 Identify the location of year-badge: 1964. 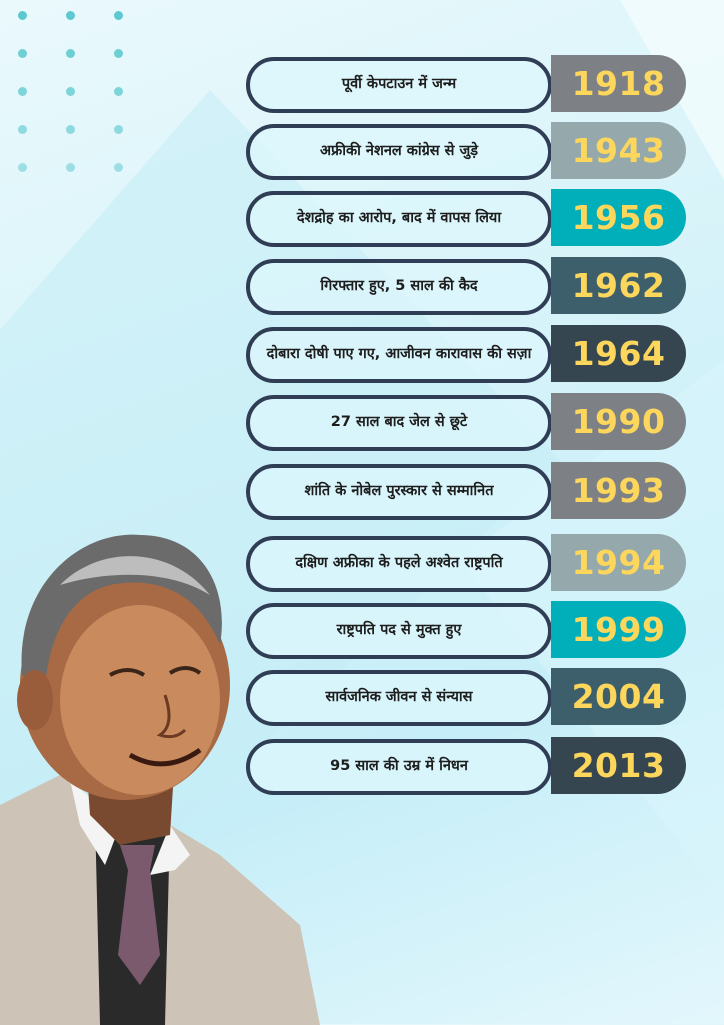
(618, 353).